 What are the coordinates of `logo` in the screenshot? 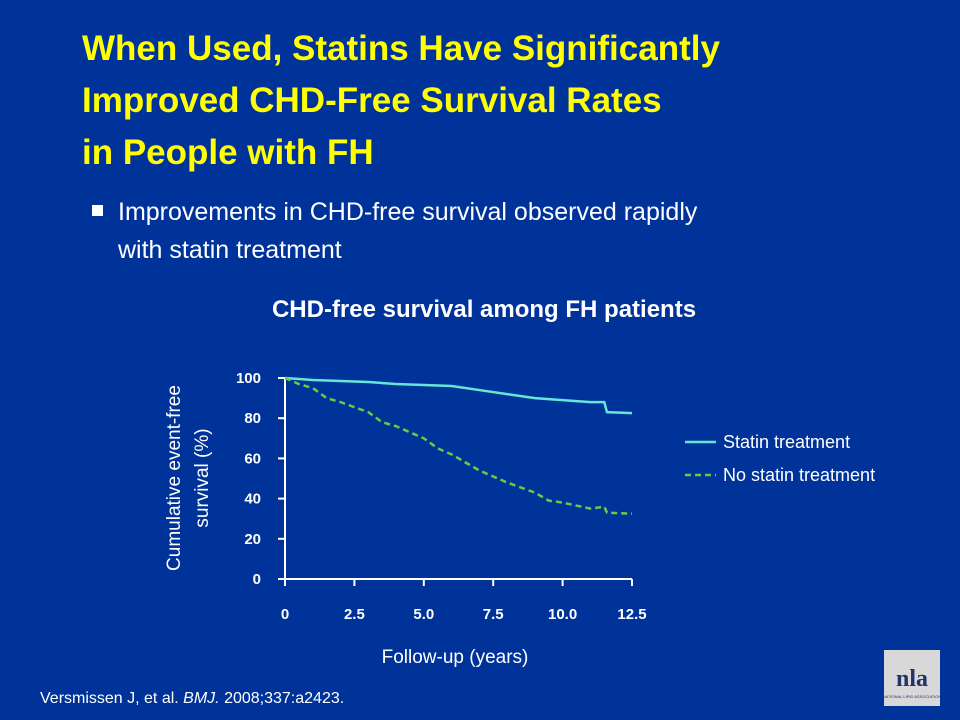 It's located at (912, 678).